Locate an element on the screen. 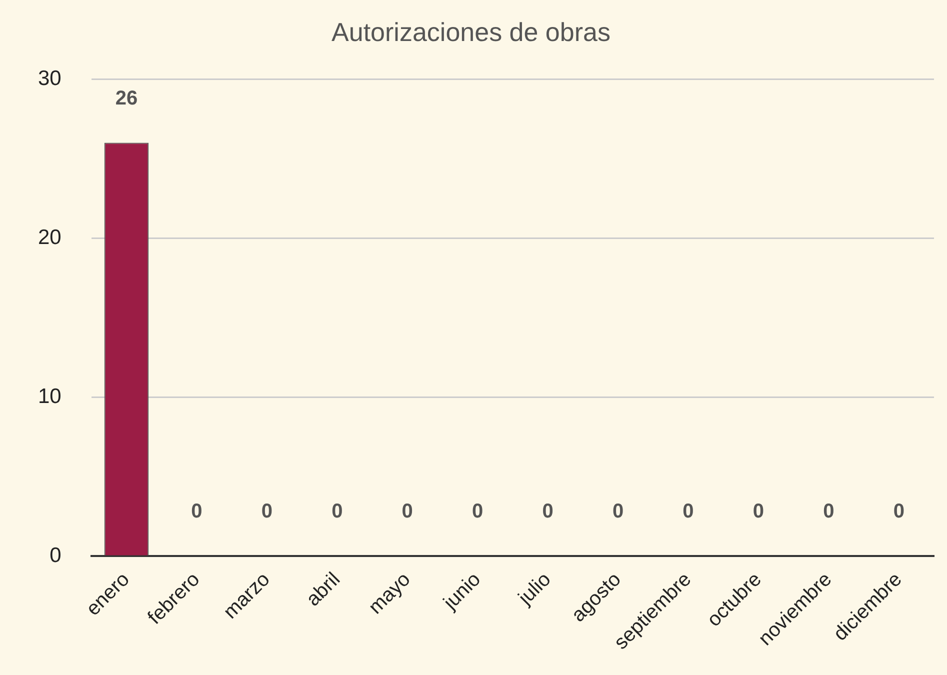 The width and height of the screenshot is (947, 675). chart-title: Autorizaciones de obras is located at coordinates (471, 31).